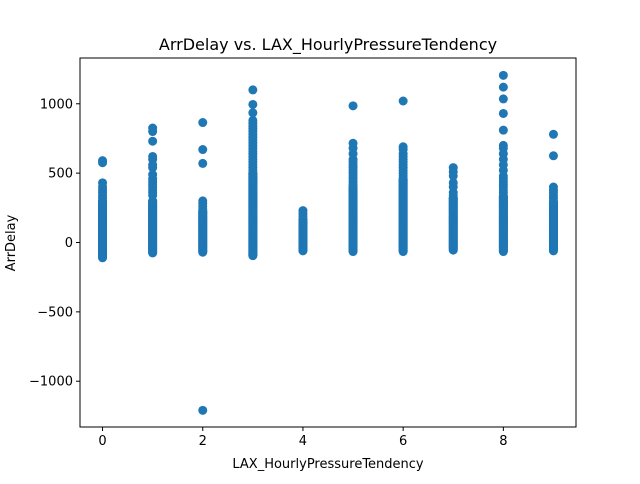 The image size is (640, 484). Describe the element at coordinates (69, 243) in the screenshot. I see `y-tick-label: 0` at that location.